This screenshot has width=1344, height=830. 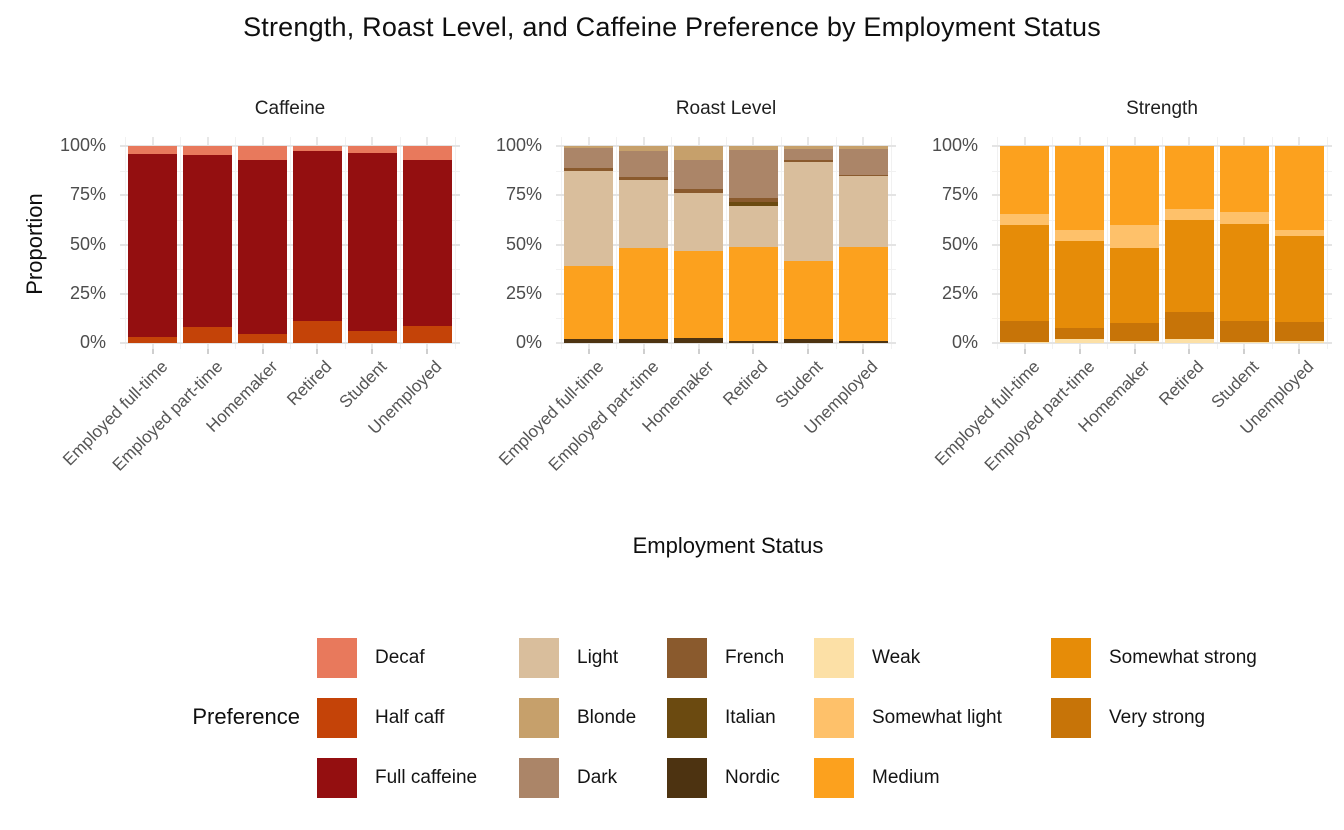 I want to click on bar-unemployed, so click(x=427, y=244).